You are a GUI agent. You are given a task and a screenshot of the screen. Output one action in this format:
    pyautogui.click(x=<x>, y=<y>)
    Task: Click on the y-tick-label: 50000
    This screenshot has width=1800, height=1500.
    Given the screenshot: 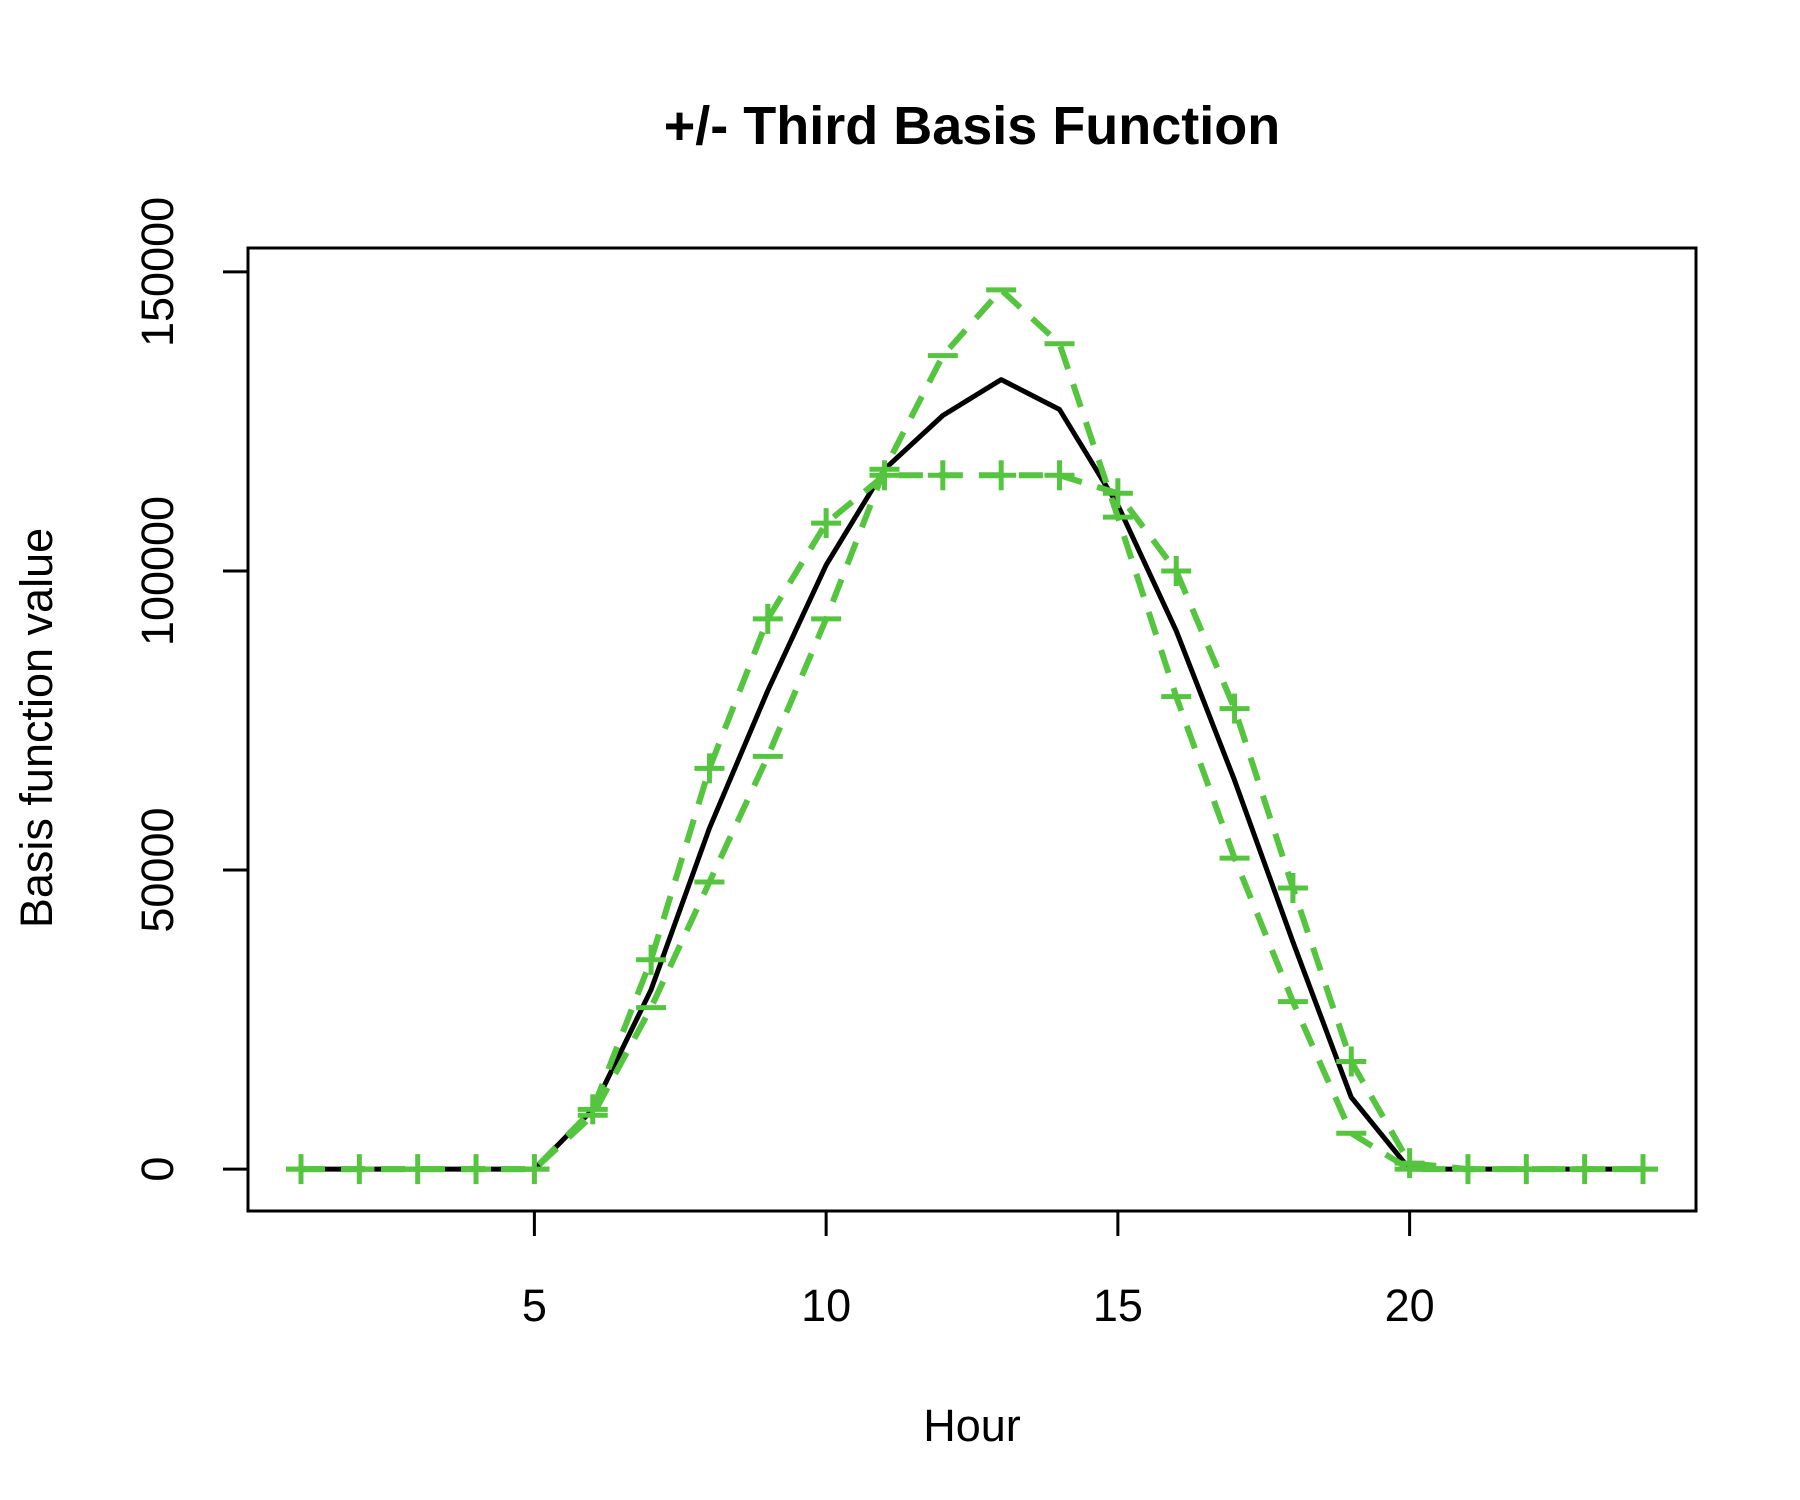 What is the action you would take?
    pyautogui.click(x=157, y=869)
    